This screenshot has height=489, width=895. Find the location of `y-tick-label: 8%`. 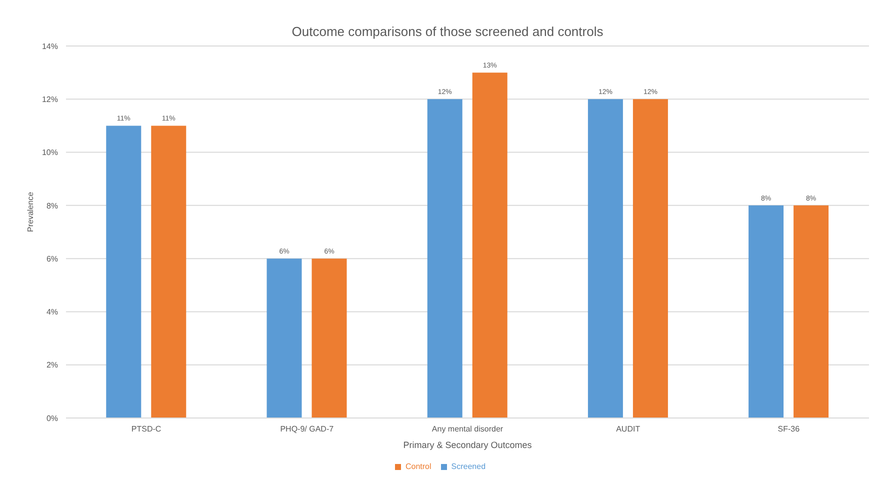

y-tick-label: 8% is located at coordinates (52, 205).